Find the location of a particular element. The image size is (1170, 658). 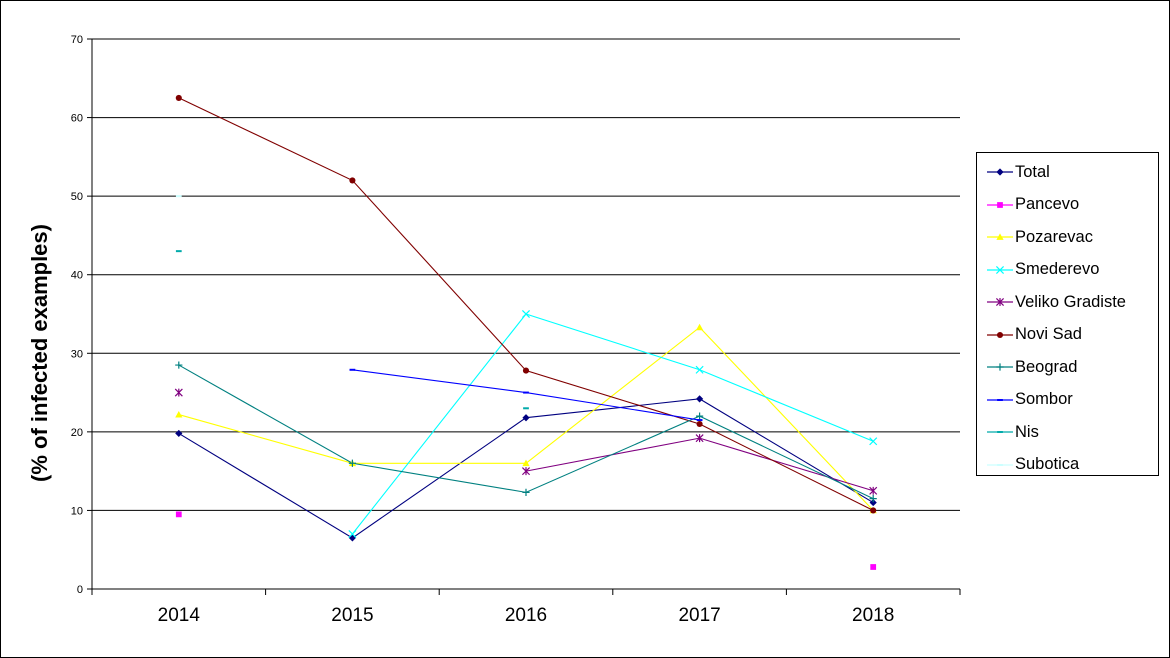

legend-label: Total is located at coordinates (1032, 171).